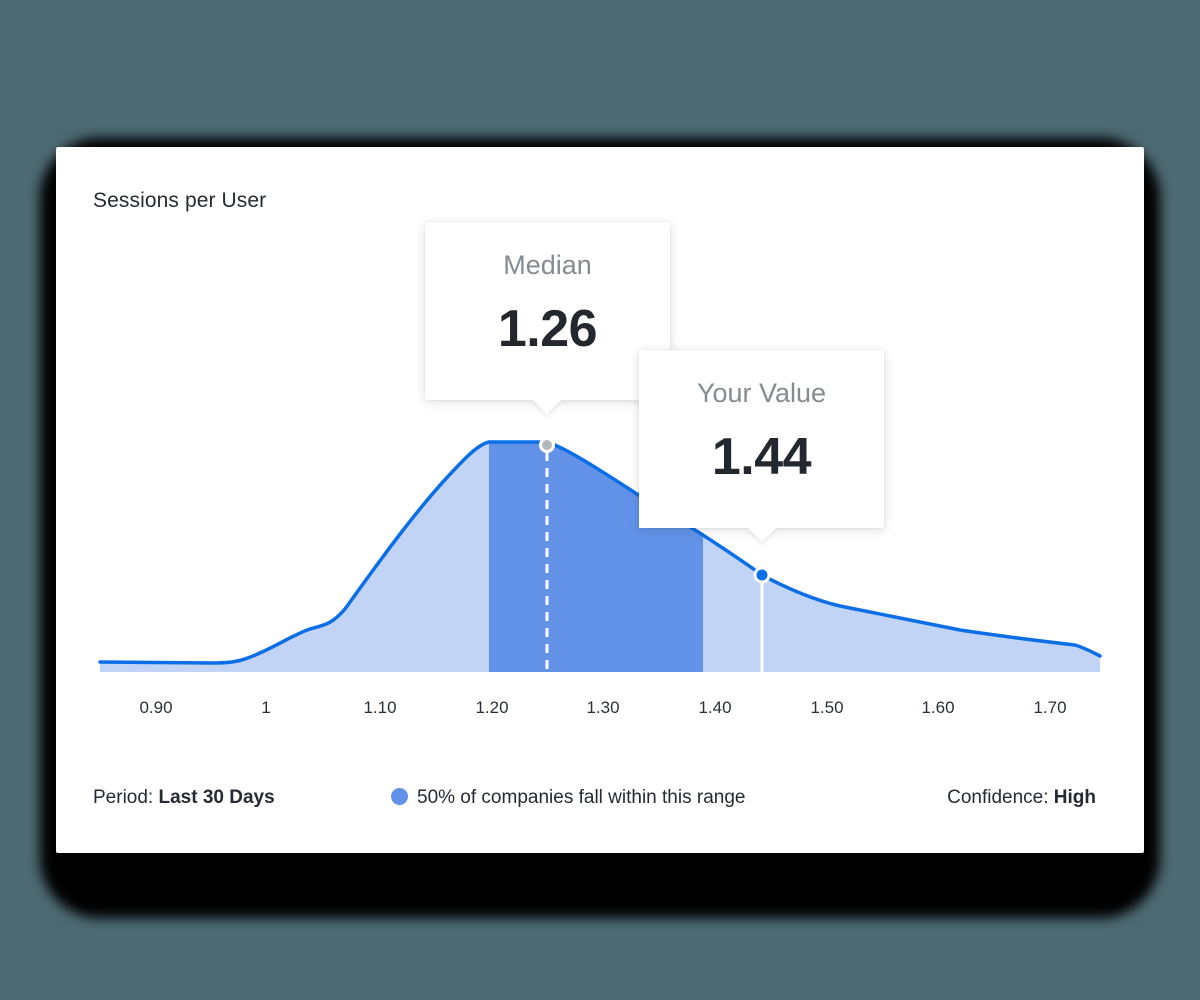 This screenshot has height=1000, width=1200. I want to click on x-tick: 1.20, so click(492, 707).